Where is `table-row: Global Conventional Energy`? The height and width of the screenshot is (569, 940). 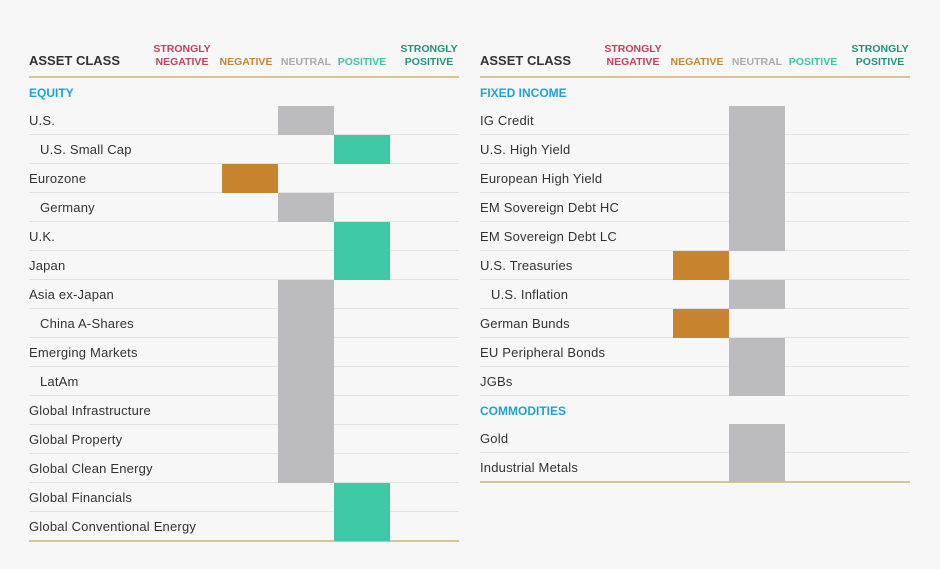
table-row: Global Conventional Energy is located at coordinates (244, 527).